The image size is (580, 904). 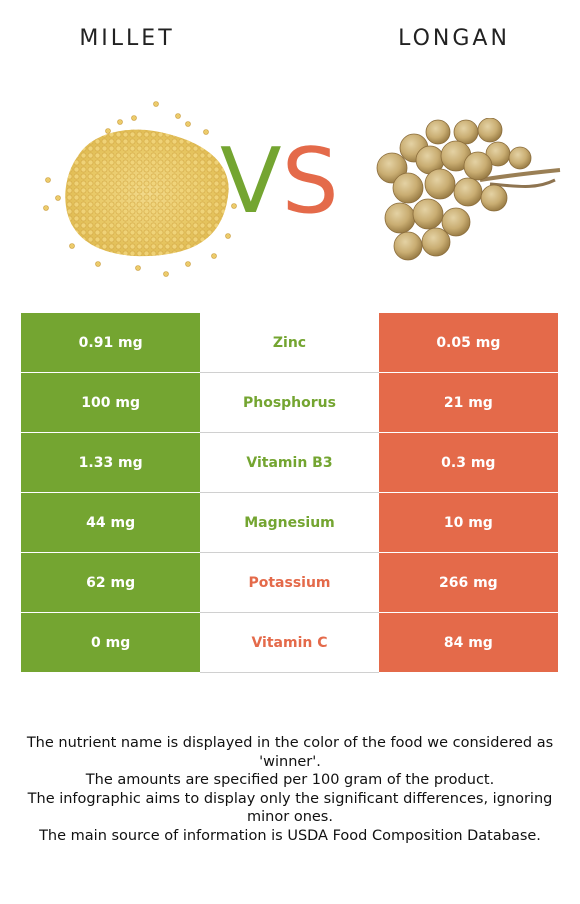 I want to click on right-value: 266 mg, so click(x=468, y=582).